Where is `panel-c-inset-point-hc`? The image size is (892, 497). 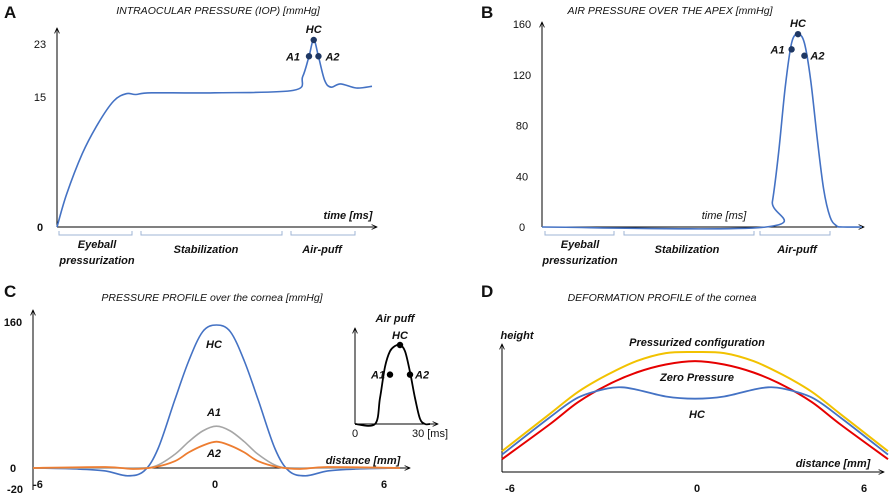 panel-c-inset-point-hc is located at coordinates (400, 345).